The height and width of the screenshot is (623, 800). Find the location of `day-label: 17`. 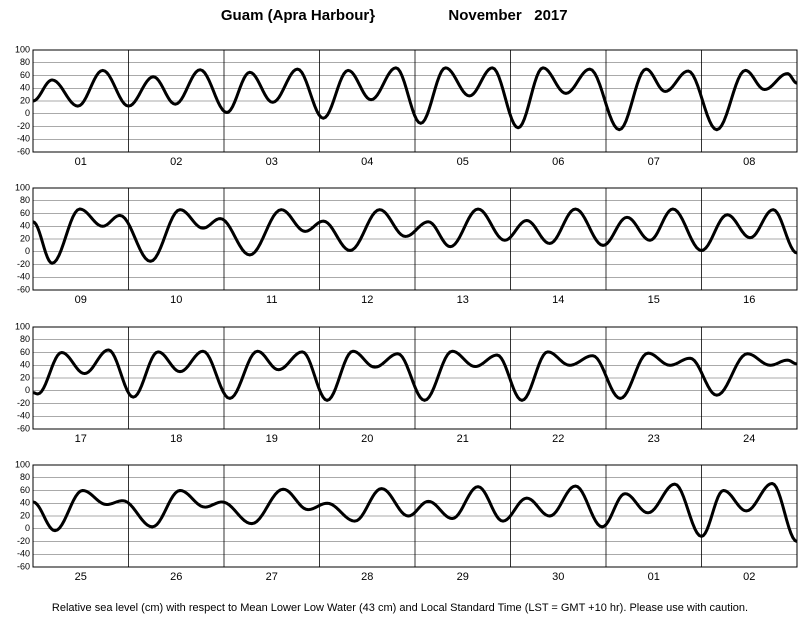

day-label: 17 is located at coordinates (81, 439).